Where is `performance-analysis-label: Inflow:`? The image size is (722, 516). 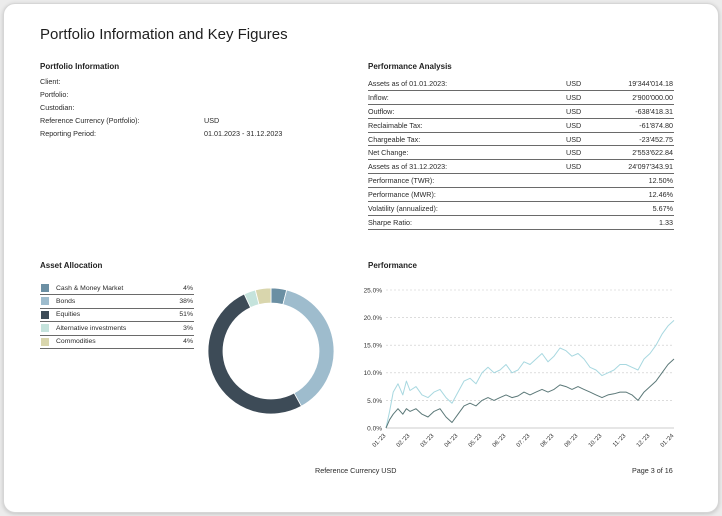
performance-analysis-label: Inflow: is located at coordinates (378, 97).